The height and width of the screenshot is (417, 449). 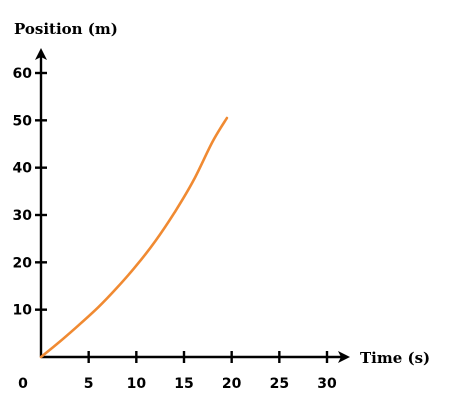 What do you see at coordinates (23, 263) in the screenshot?
I see `y-tick-label-1: 20` at bounding box center [23, 263].